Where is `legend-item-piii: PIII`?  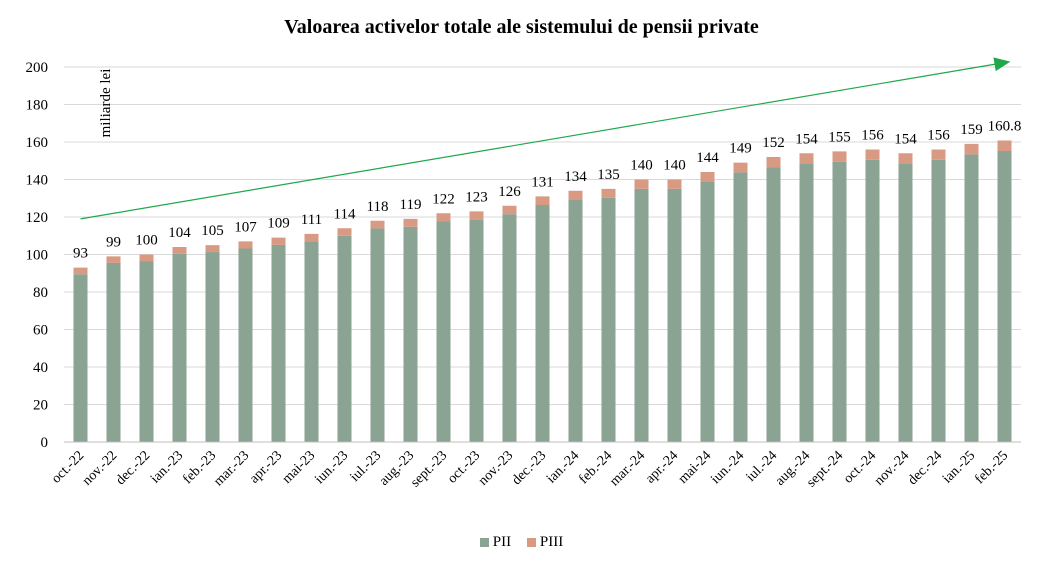
legend-item-piii: PIII is located at coordinates (545, 542).